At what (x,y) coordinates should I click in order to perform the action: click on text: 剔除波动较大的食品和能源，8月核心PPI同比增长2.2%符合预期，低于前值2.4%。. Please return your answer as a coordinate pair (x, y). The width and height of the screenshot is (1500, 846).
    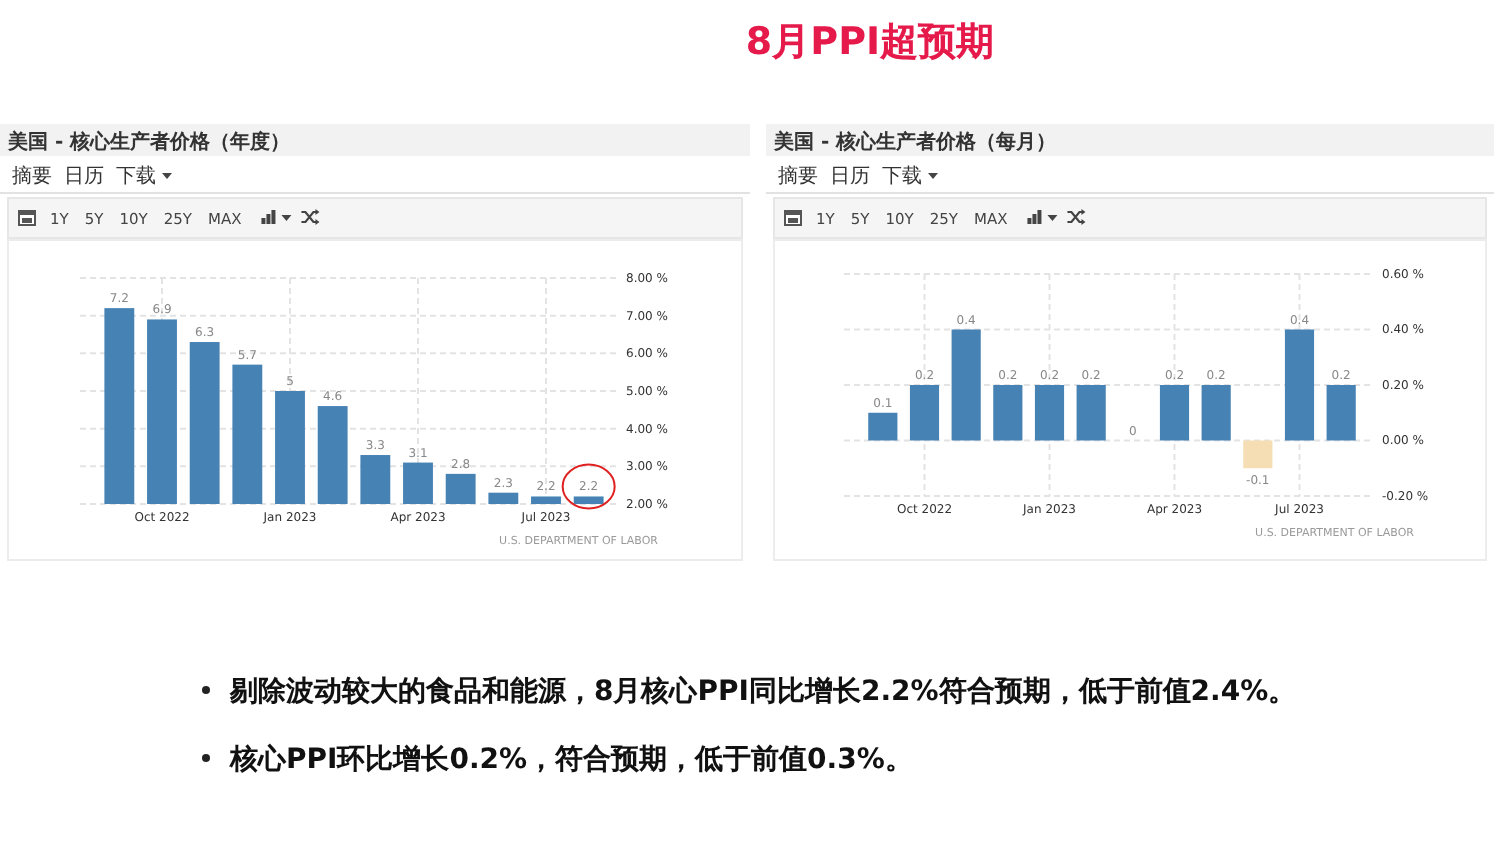
    Looking at the image, I should click on (762, 691).